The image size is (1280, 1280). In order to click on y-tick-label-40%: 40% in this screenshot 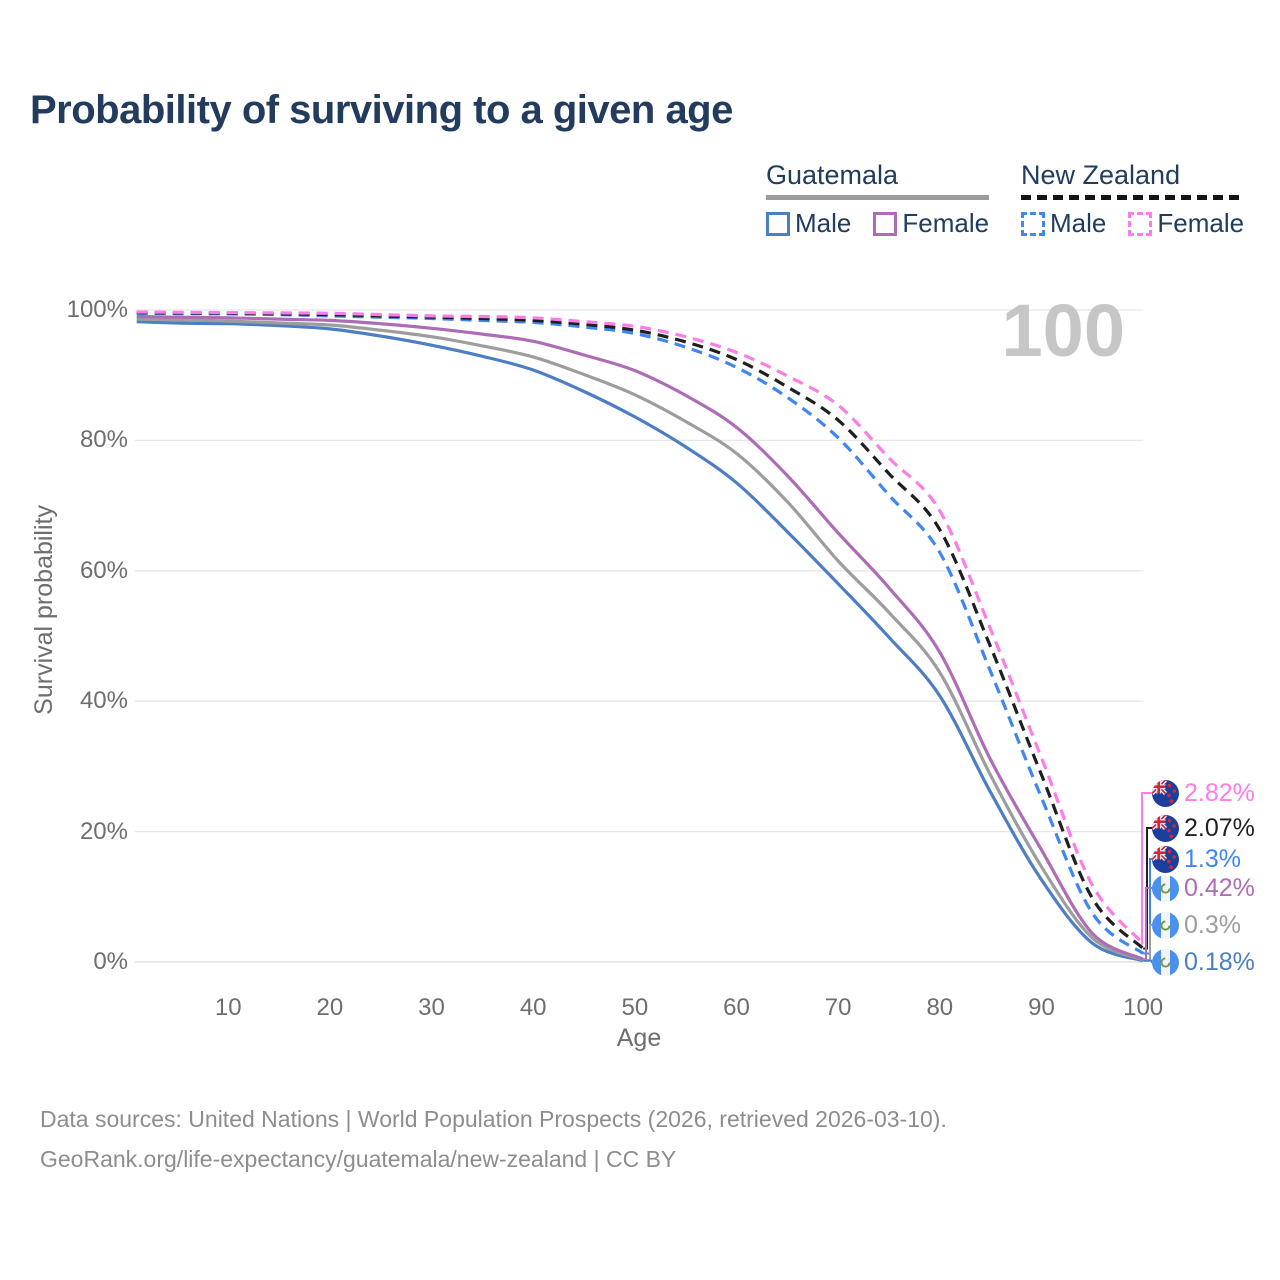, I will do `click(103, 701)`.